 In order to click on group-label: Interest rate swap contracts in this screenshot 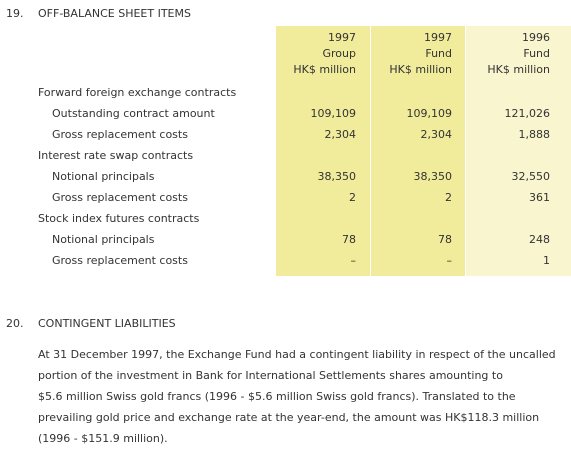, I will do `click(116, 155)`.